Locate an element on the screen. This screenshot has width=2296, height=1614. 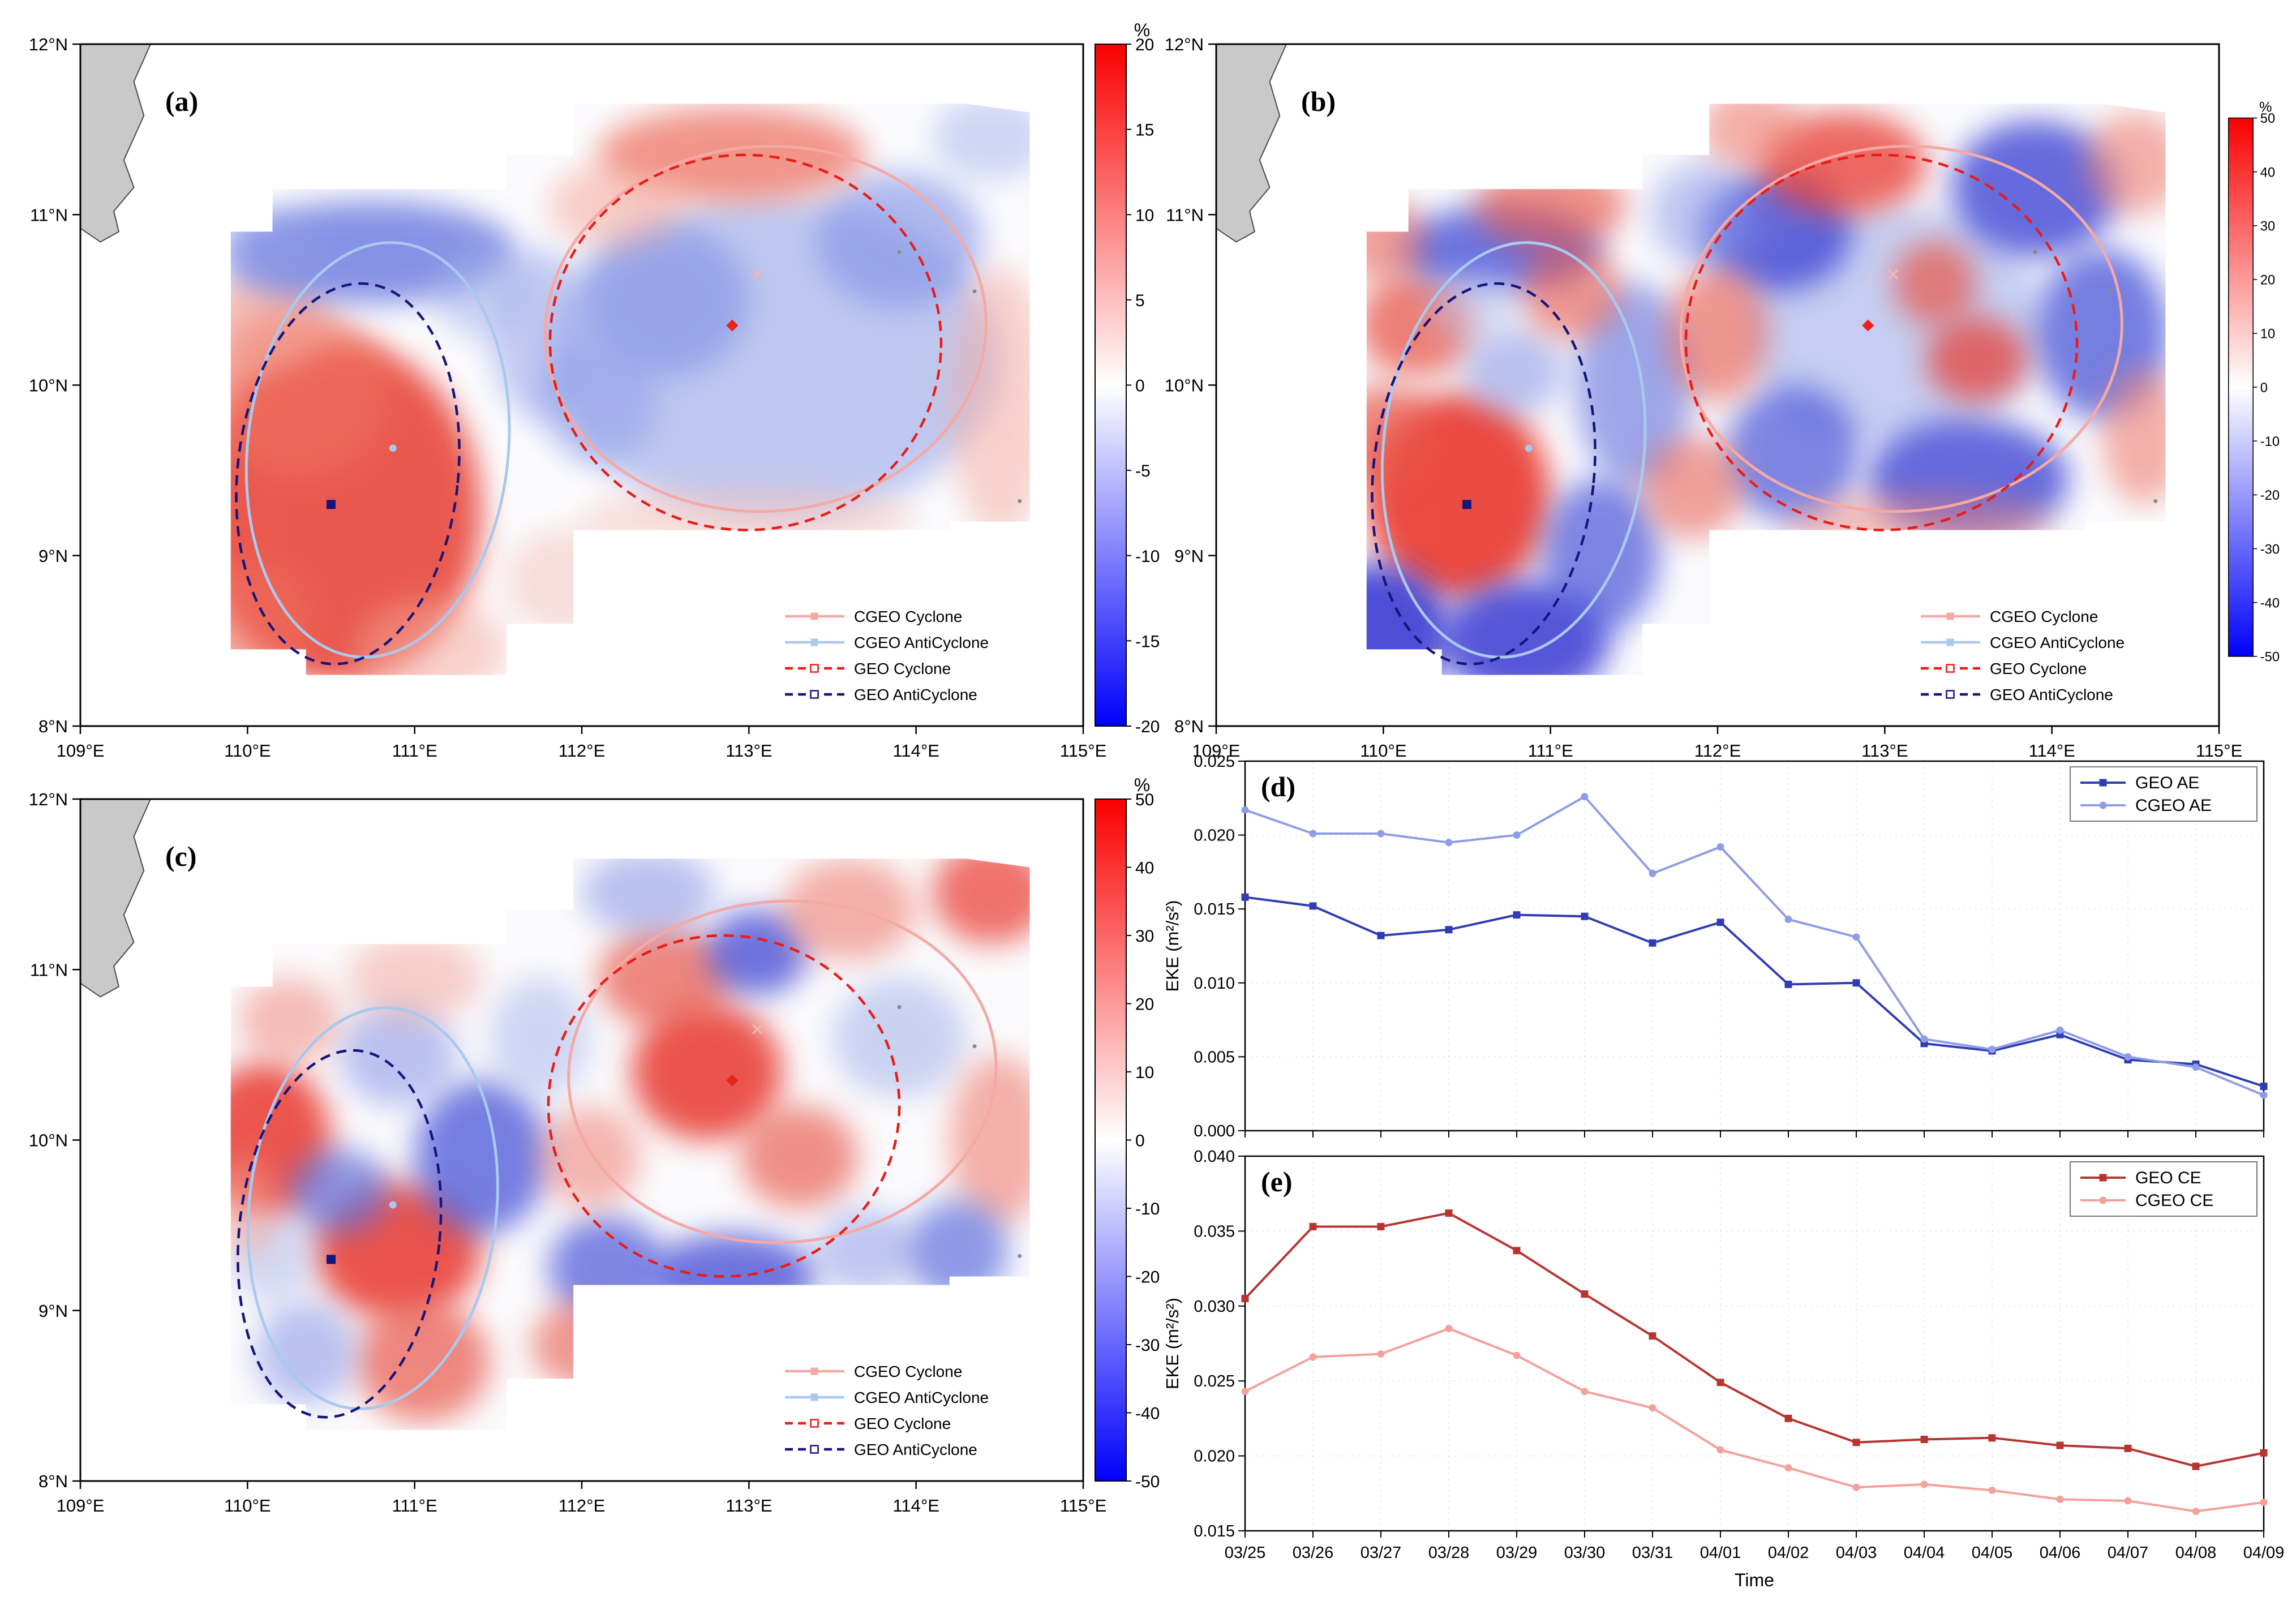
anomaly-field is located at coordinates (630, 389).